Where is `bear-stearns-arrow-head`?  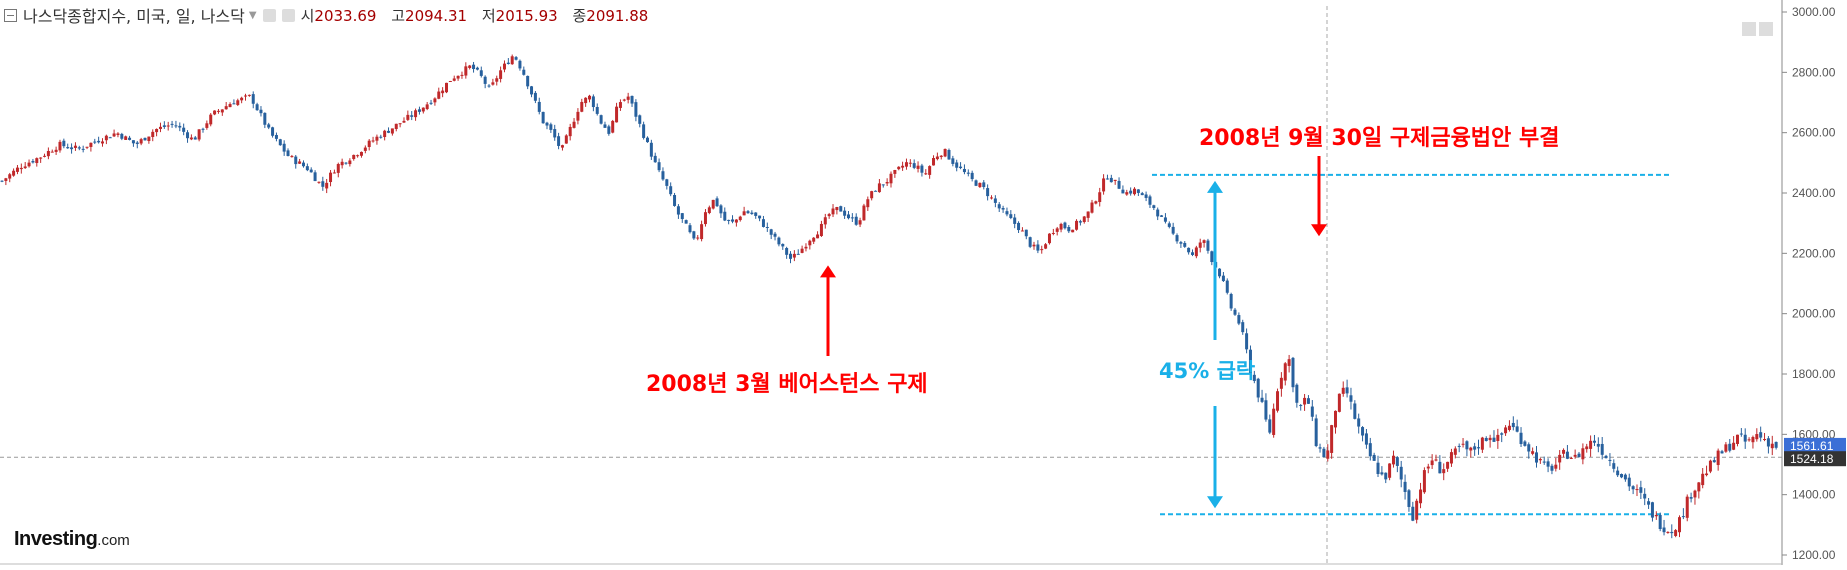 bear-stearns-arrow-head is located at coordinates (828, 271).